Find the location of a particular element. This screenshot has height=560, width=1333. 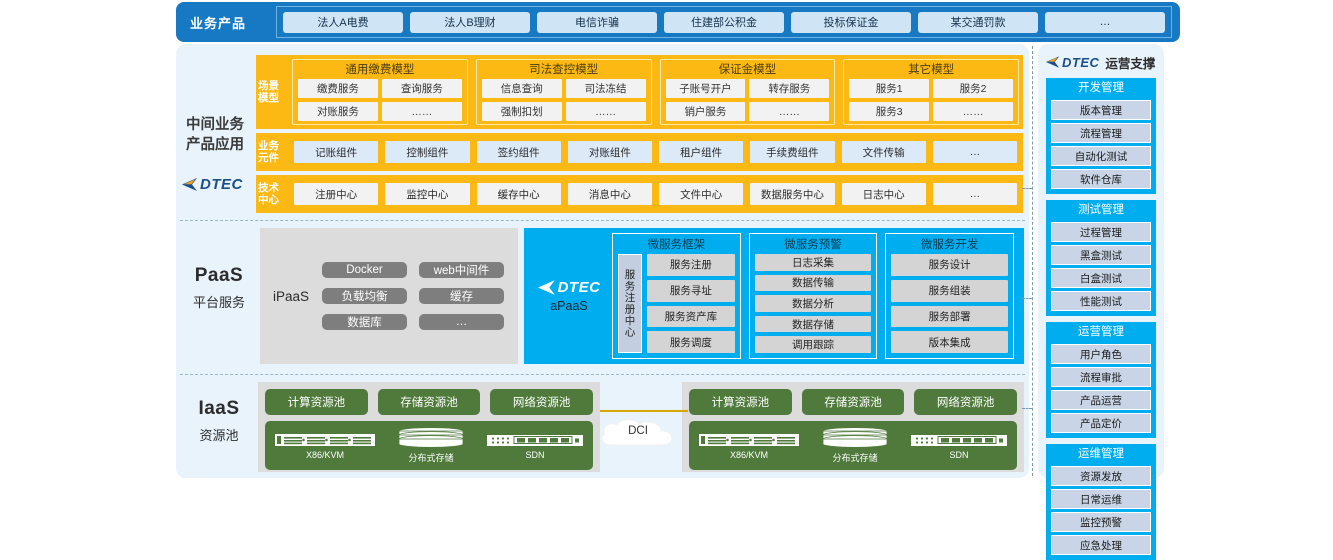

sidebar-item: 应急处理 is located at coordinates (1101, 545).